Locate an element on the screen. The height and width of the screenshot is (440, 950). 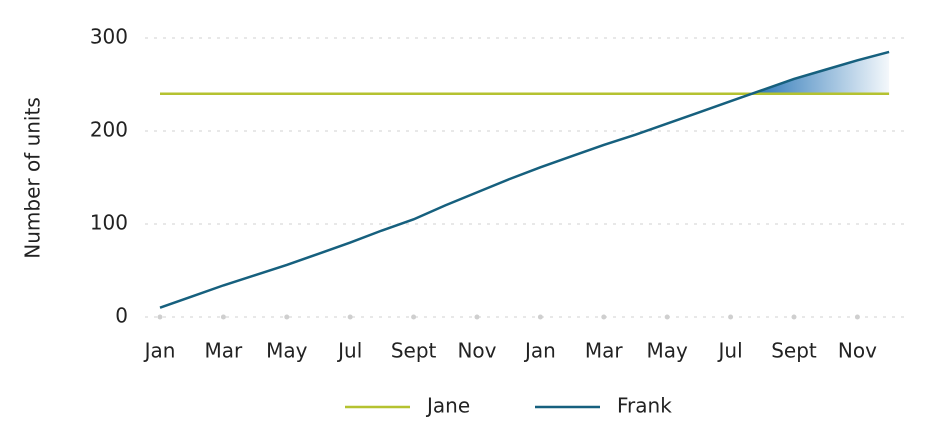
y-tick-label: 100 is located at coordinates (109, 223).